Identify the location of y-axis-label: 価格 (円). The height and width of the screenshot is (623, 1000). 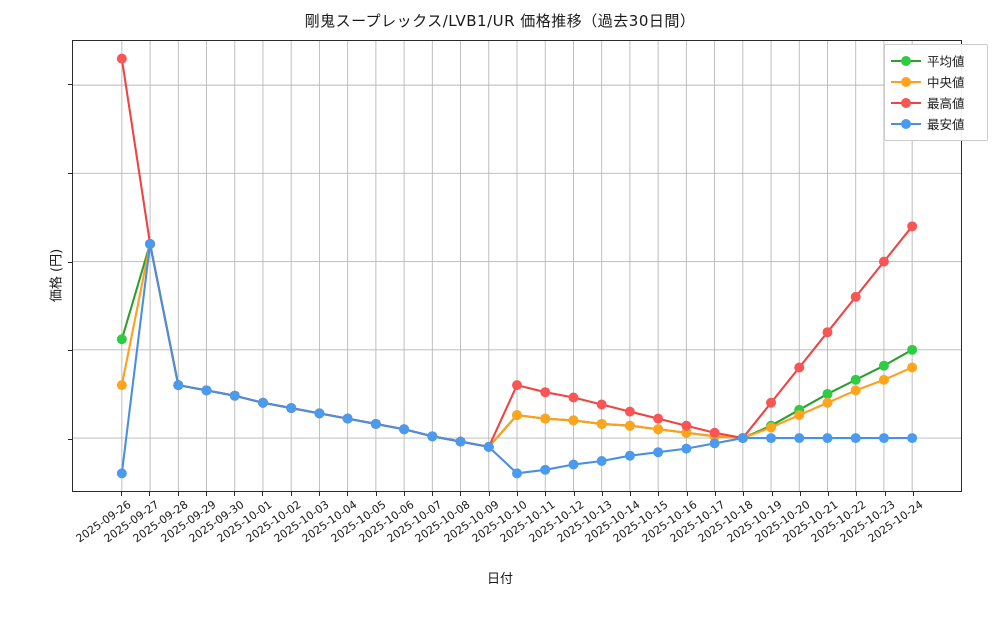
(57, 275).